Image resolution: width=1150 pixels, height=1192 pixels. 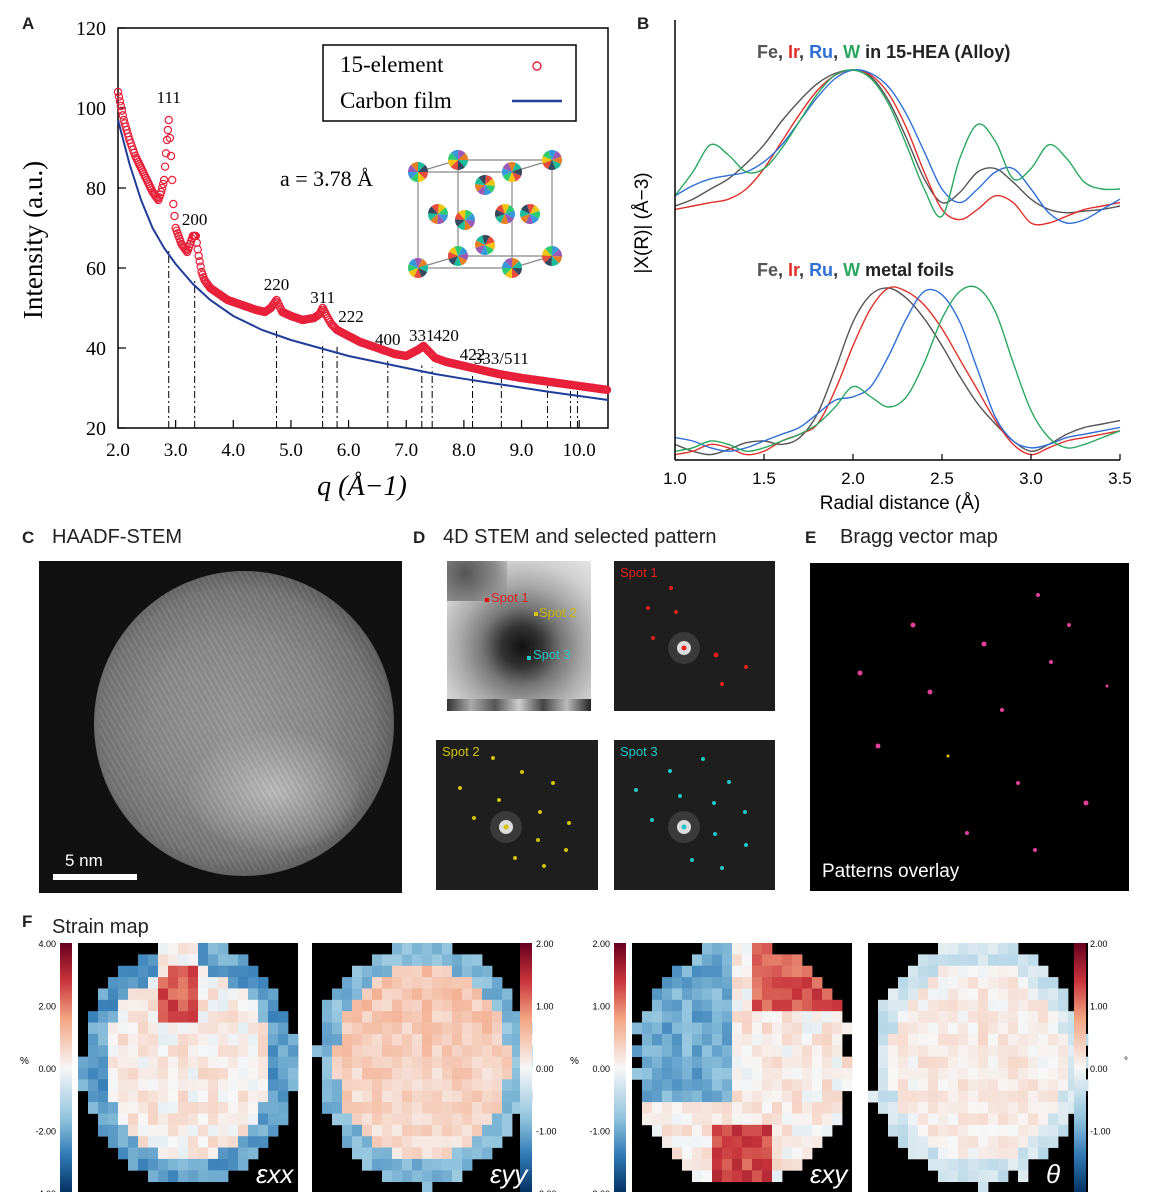 I want to click on colorbar-tick-label: 4.00, so click(x=47, y=944).